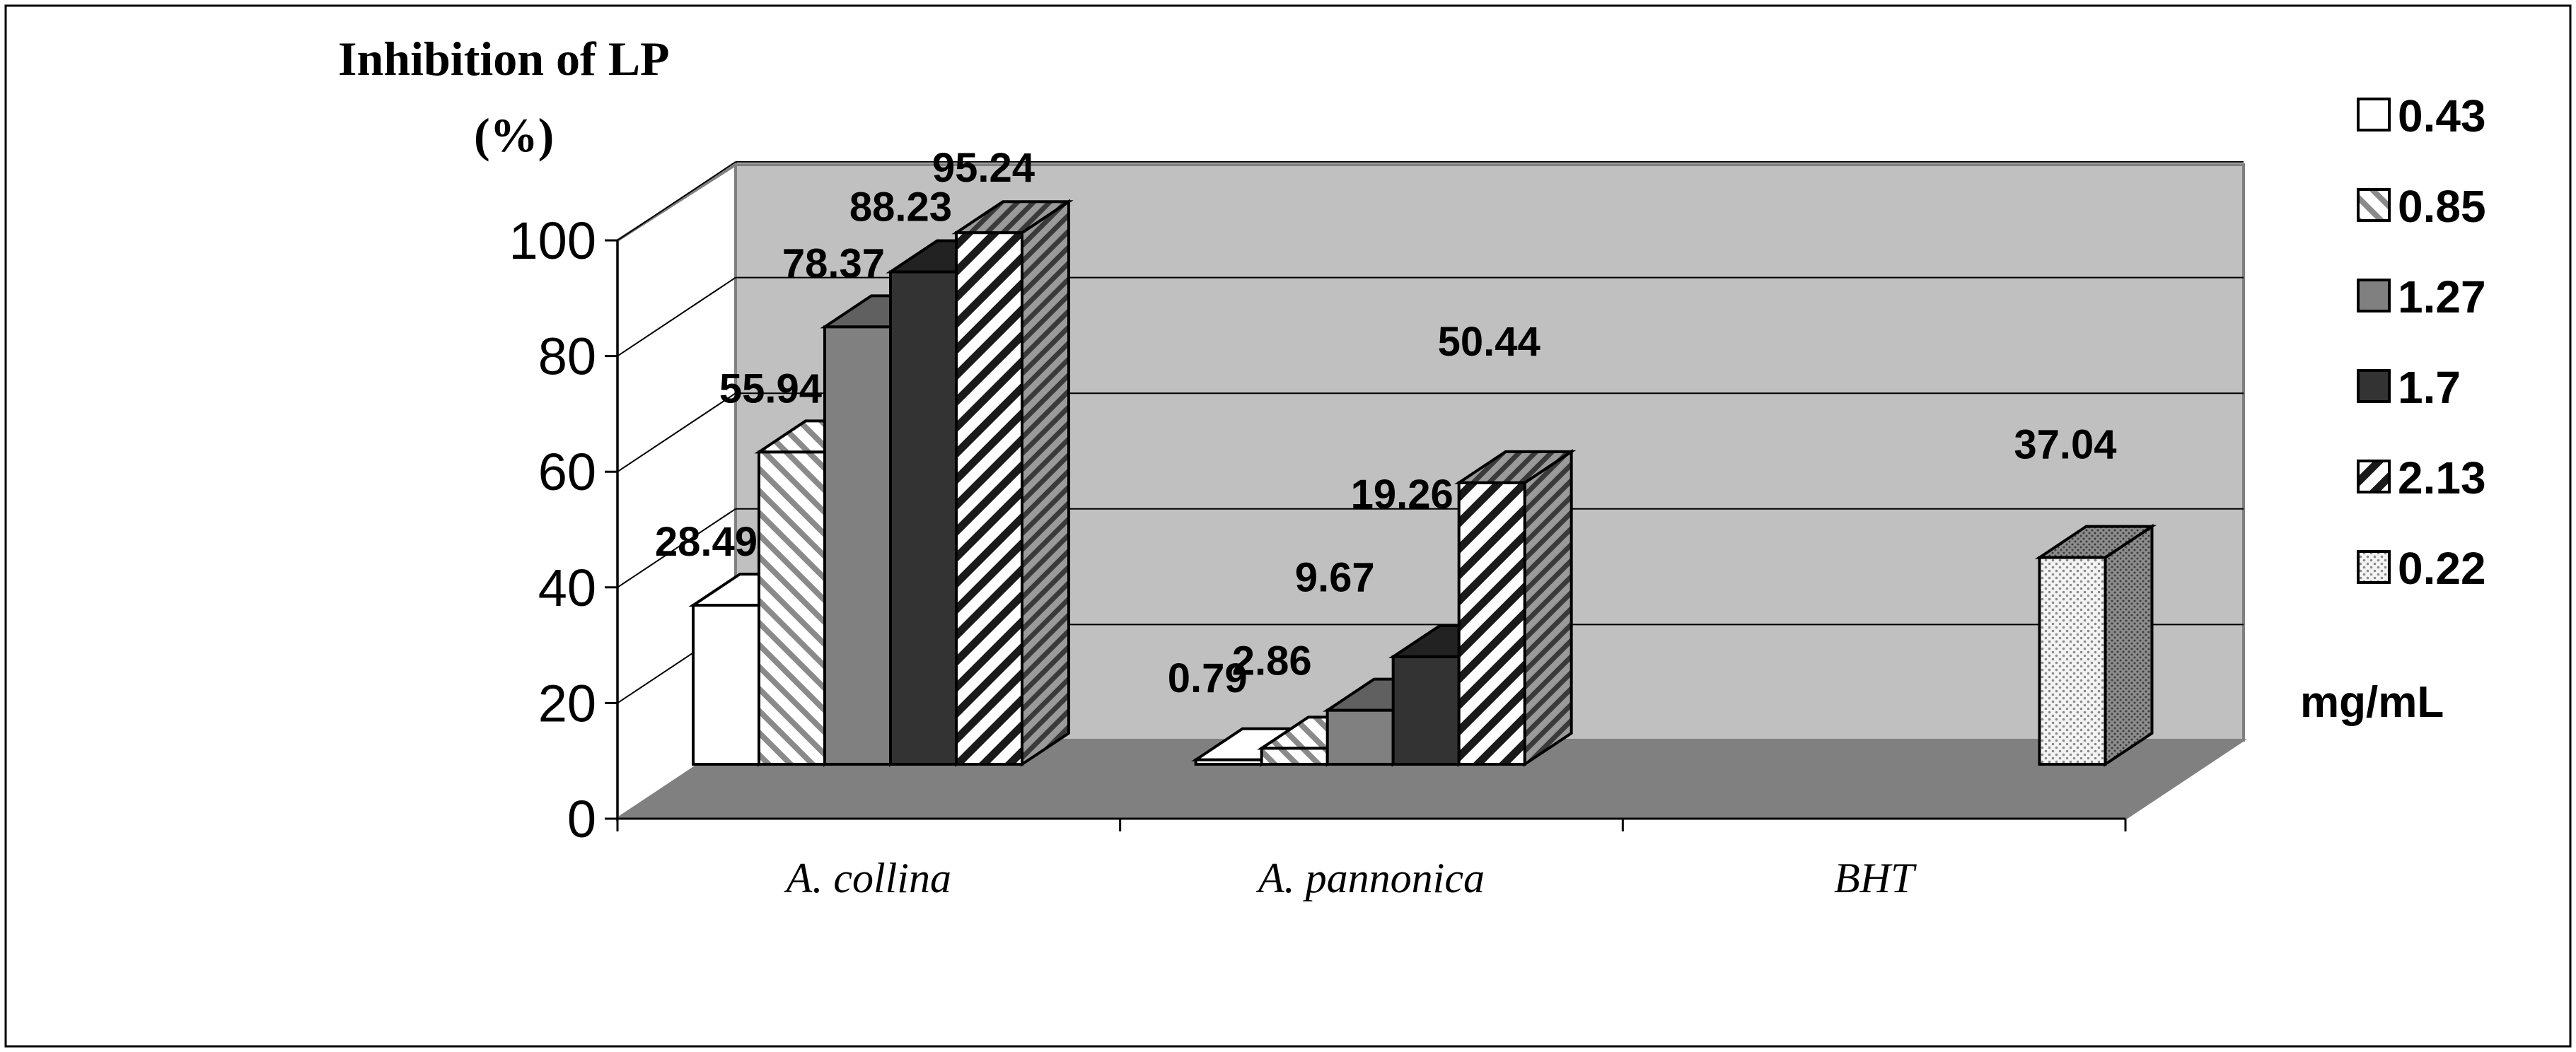  I want to click on data-label: 2.86, so click(1272, 661).